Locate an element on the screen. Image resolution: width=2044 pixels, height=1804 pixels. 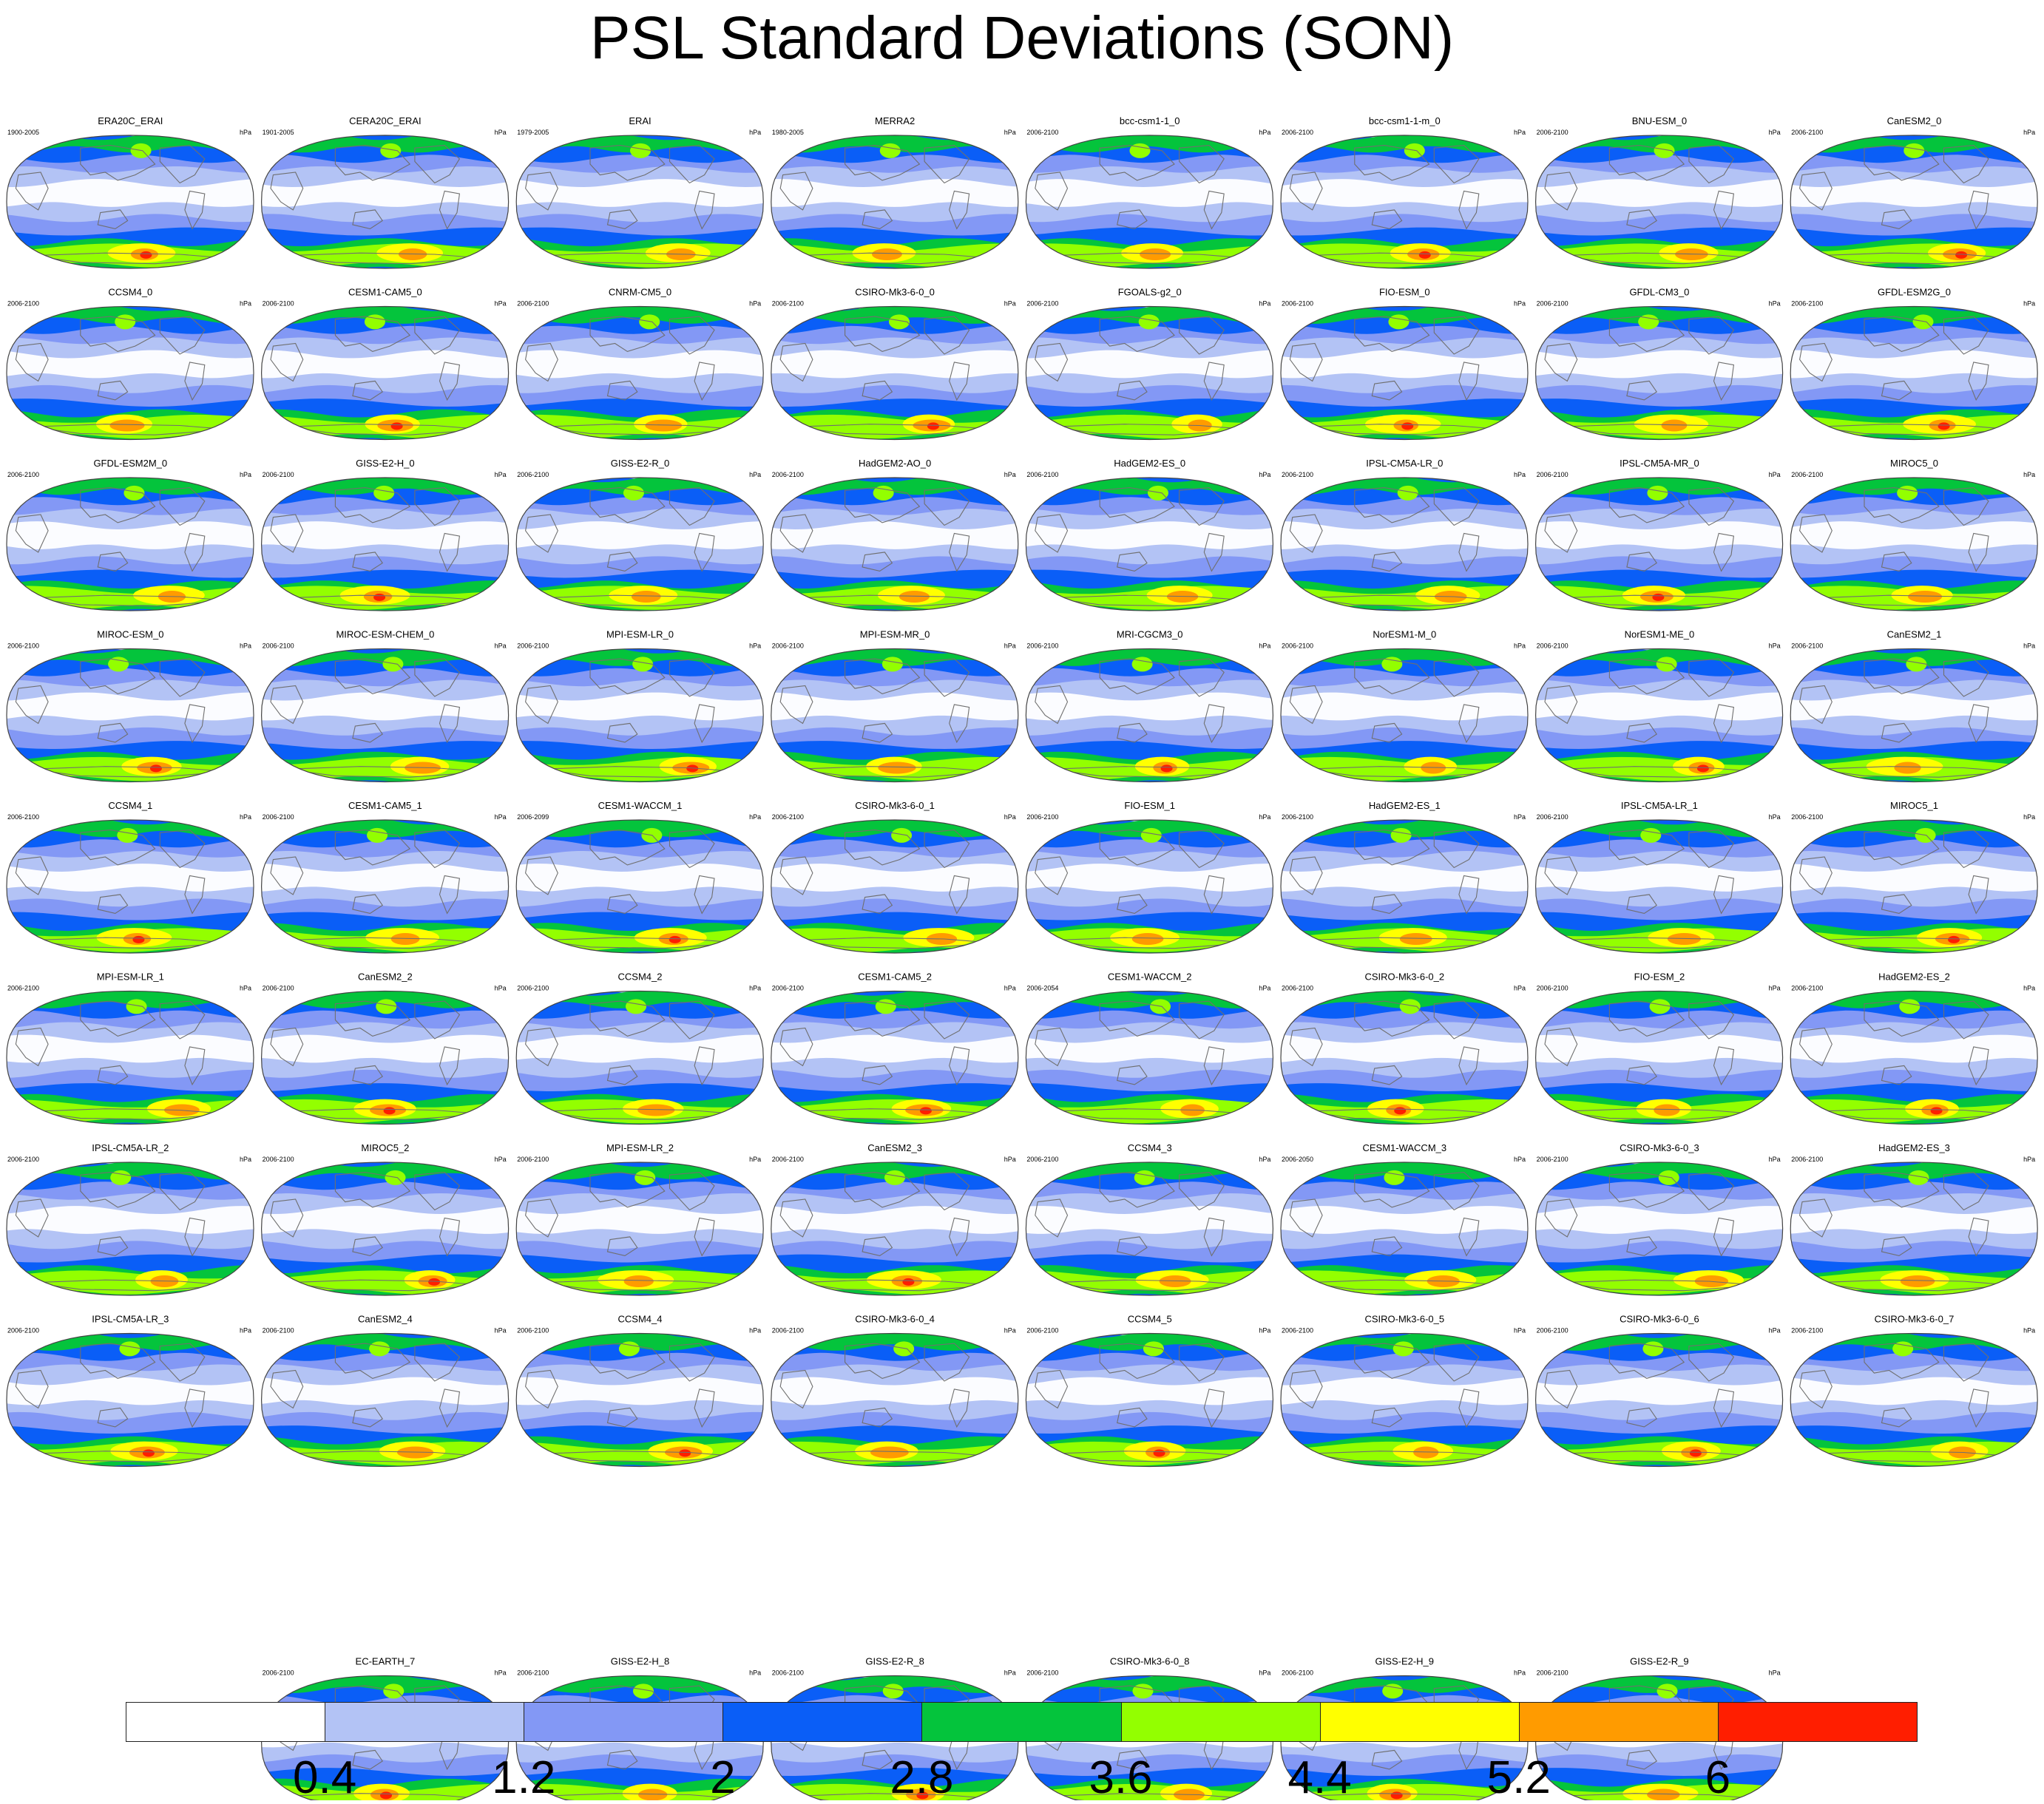
map-panel: IPSL-CM5A-LR_0 2006-2100 hPa is located at coordinates (1404, 534).